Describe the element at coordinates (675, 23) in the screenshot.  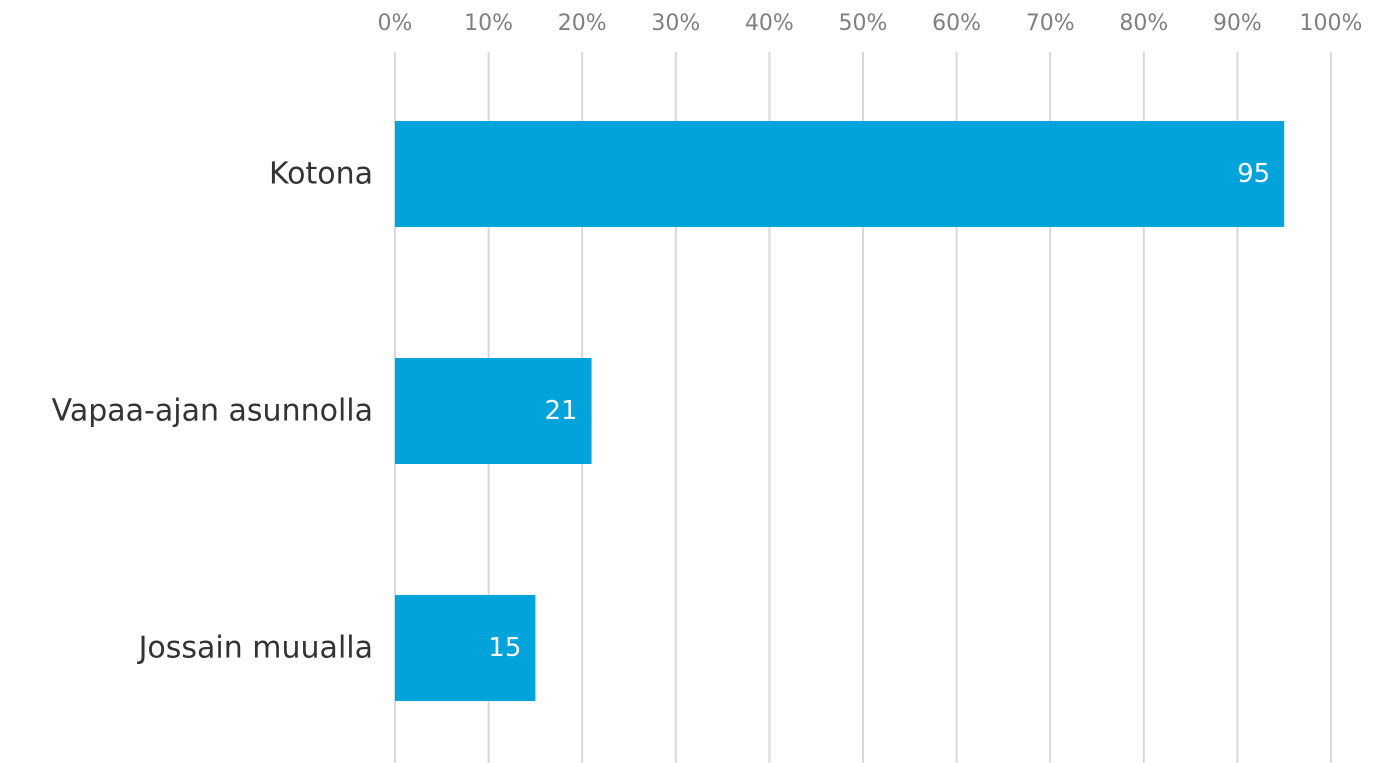
I see `x-tick-label: 30%` at that location.